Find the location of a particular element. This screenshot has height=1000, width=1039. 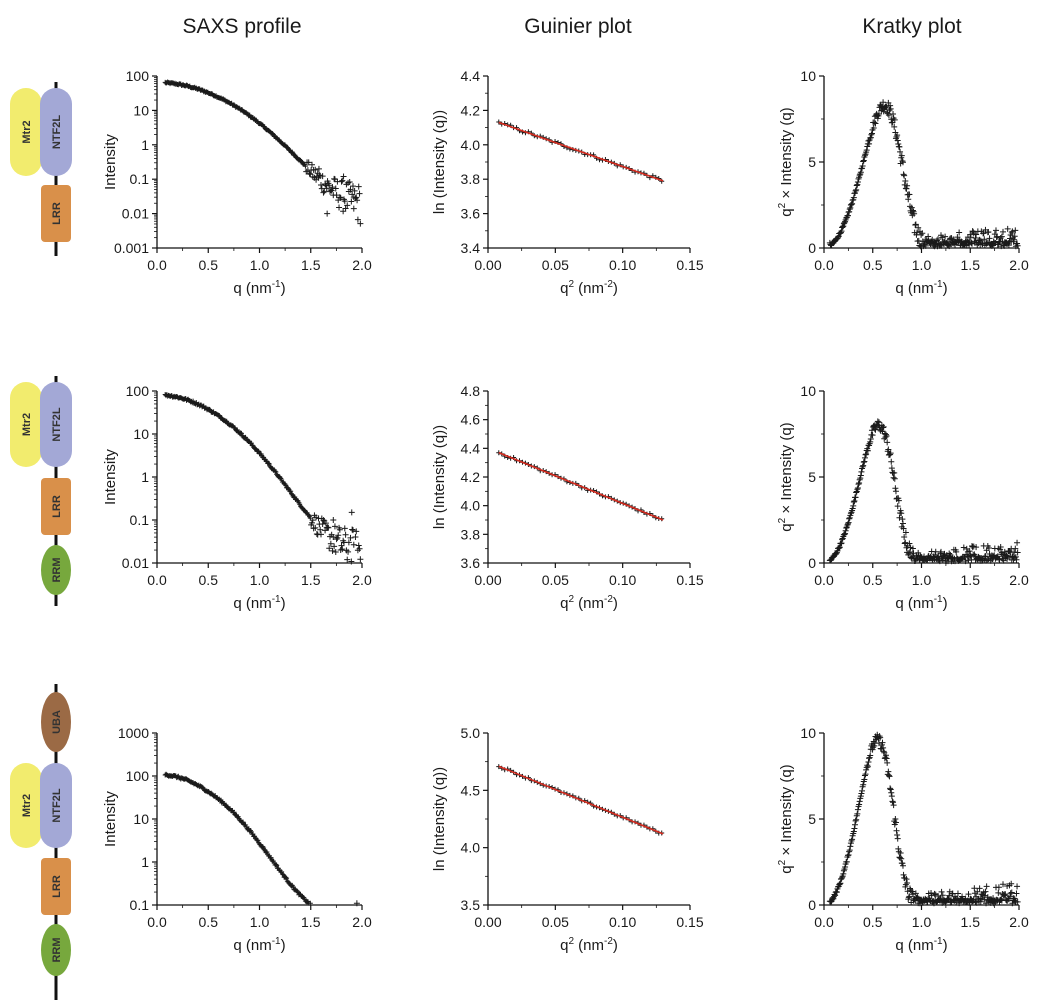

y-tick-label: 4.5 is located at coordinates (471, 790).